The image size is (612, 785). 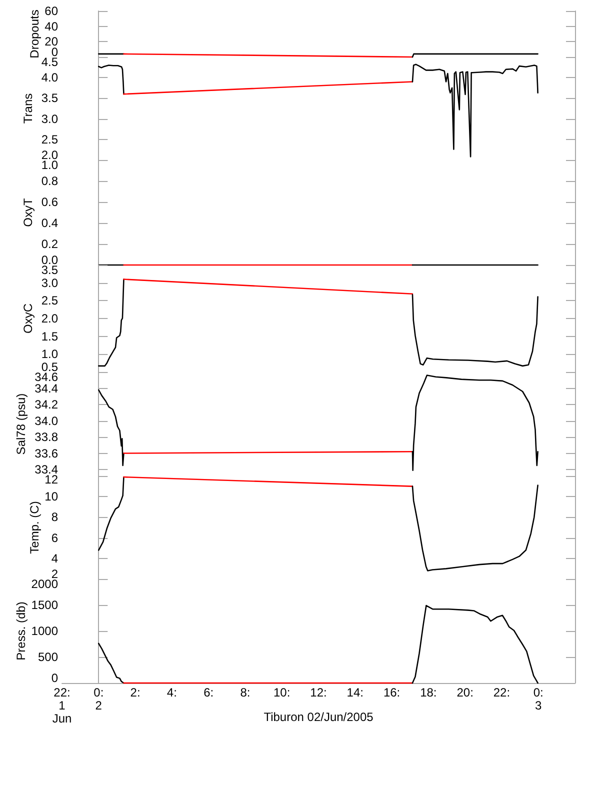 I want to click on x-tick-label: 22: 1 Jun, so click(x=62, y=706).